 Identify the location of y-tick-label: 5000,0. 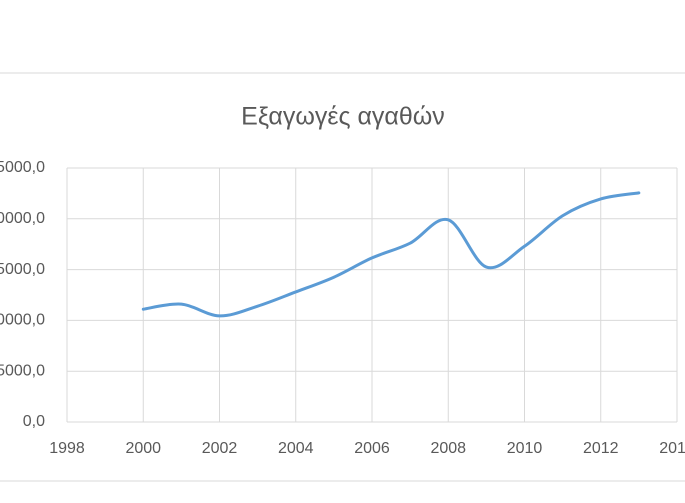
(22, 370).